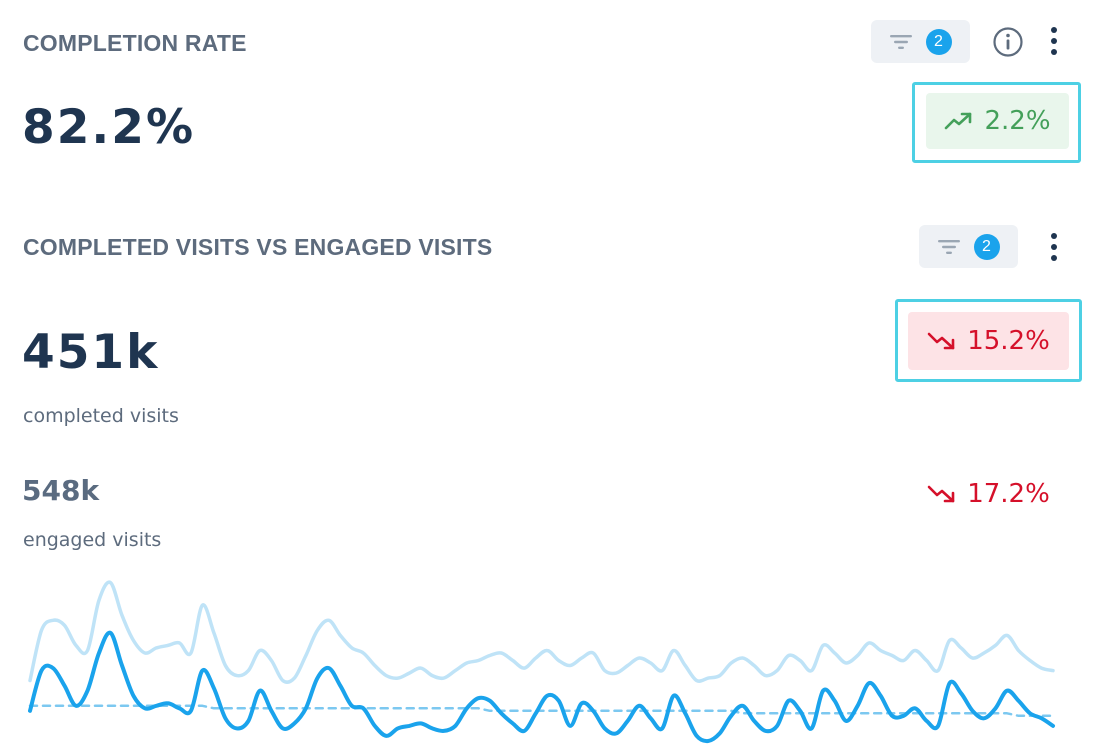 This screenshot has height=746, width=1104. What do you see at coordinates (91, 352) in the screenshot?
I see `completed-visits-value: 451k` at bounding box center [91, 352].